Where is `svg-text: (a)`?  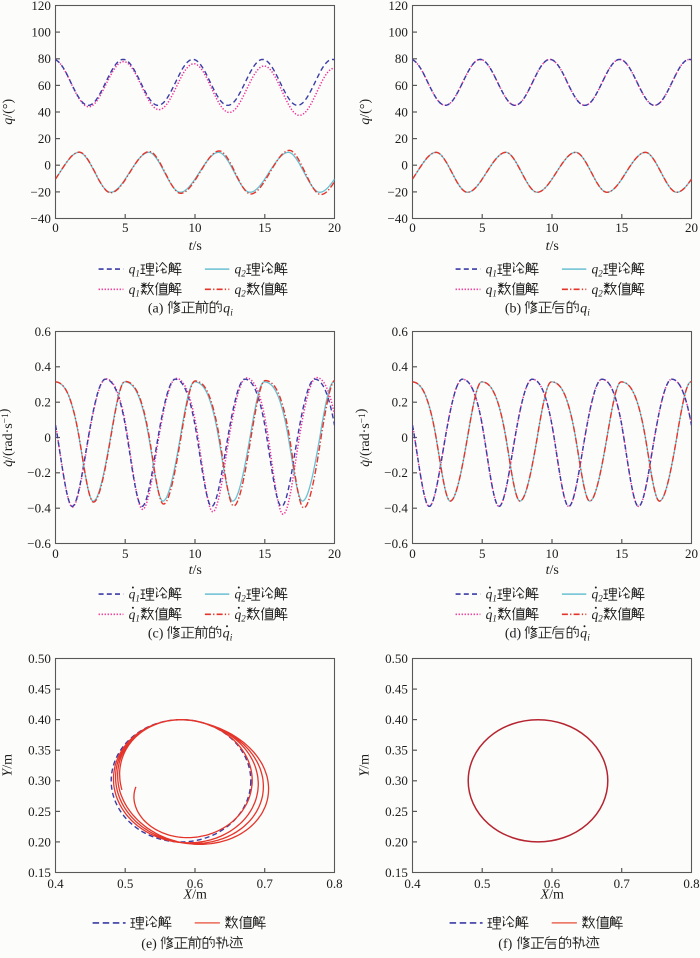
svg-text: (a) is located at coordinates (156, 309).